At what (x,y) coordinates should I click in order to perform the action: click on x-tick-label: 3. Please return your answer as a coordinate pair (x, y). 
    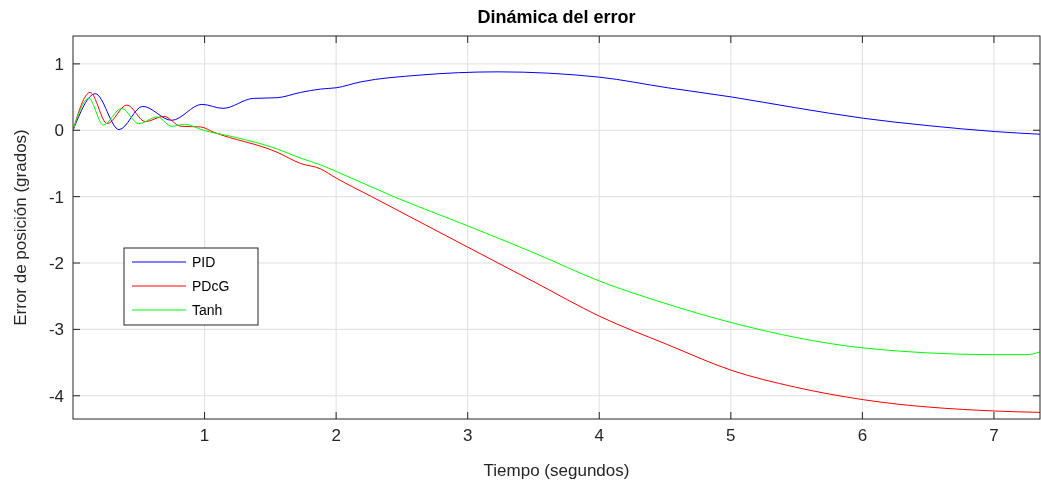
    Looking at the image, I should click on (467, 435).